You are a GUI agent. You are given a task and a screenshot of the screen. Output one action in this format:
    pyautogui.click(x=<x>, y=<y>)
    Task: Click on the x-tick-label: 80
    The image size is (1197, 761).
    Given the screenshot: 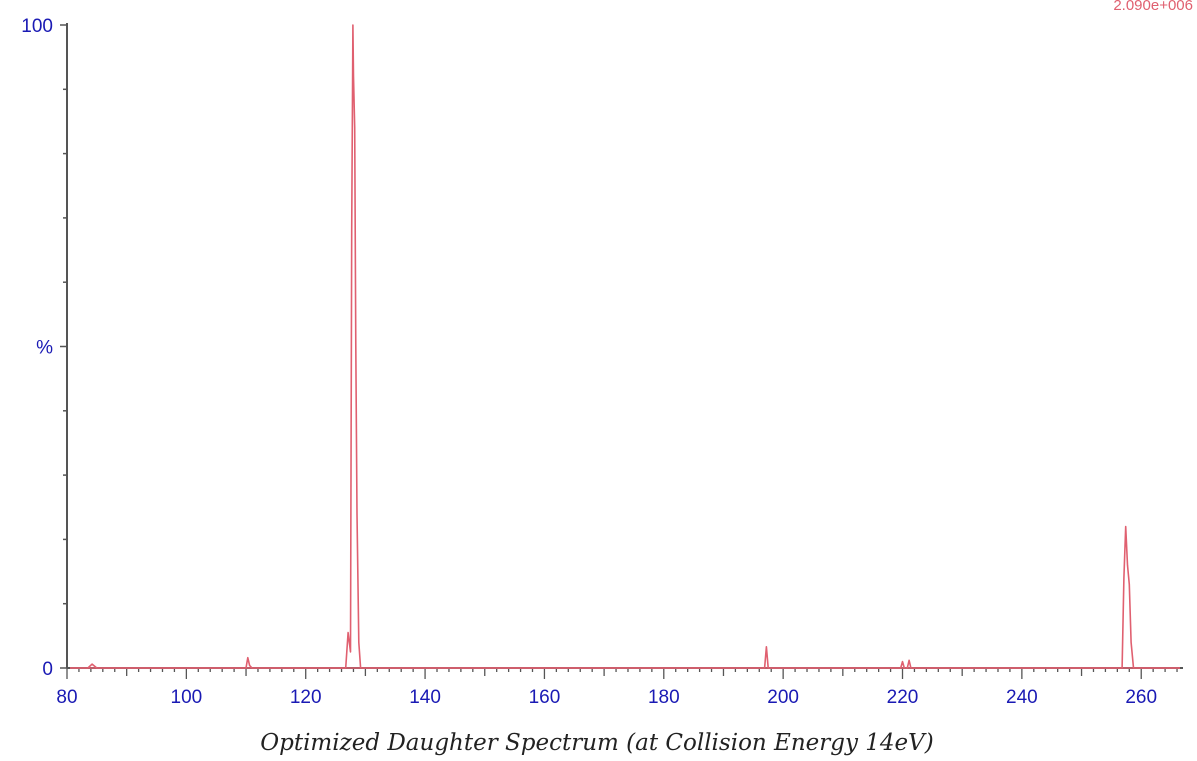 What is the action you would take?
    pyautogui.click(x=66, y=697)
    